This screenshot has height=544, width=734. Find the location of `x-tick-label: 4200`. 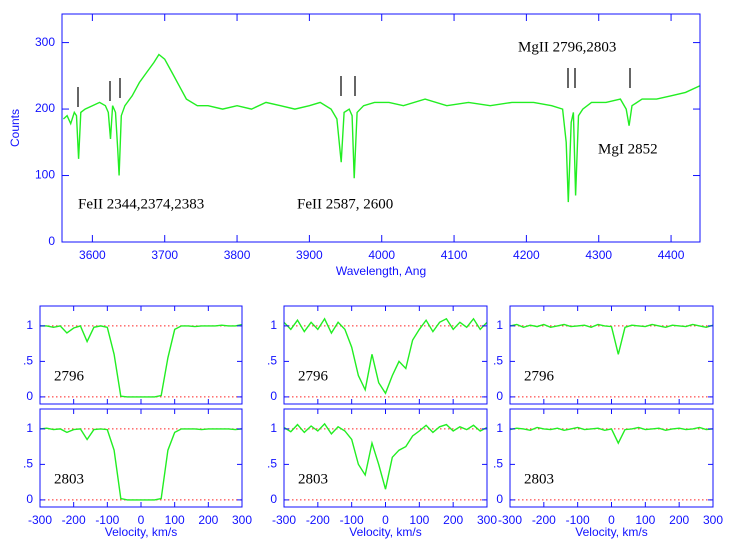

x-tick-label: 4200 is located at coordinates (526, 255).